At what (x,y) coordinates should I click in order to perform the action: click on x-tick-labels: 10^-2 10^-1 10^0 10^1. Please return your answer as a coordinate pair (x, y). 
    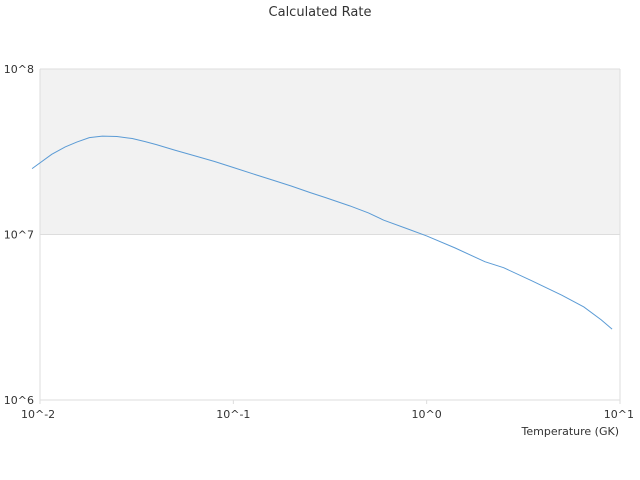
    Looking at the image, I should click on (327, 414).